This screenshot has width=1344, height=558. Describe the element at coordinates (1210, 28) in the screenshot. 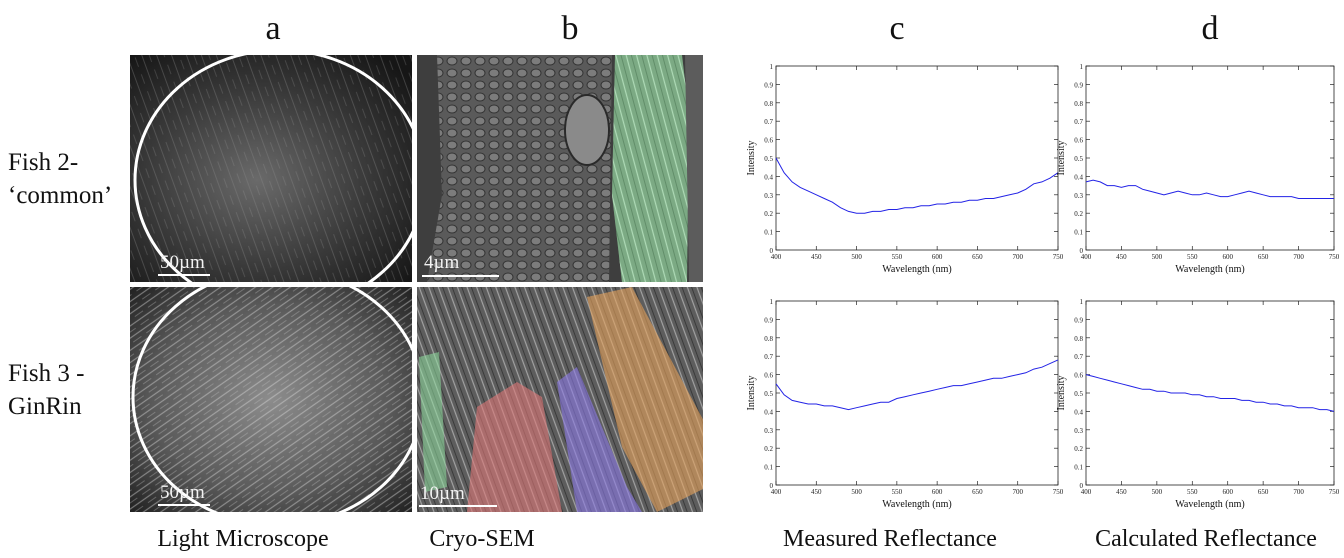

I see `column-letter-d: d` at that location.